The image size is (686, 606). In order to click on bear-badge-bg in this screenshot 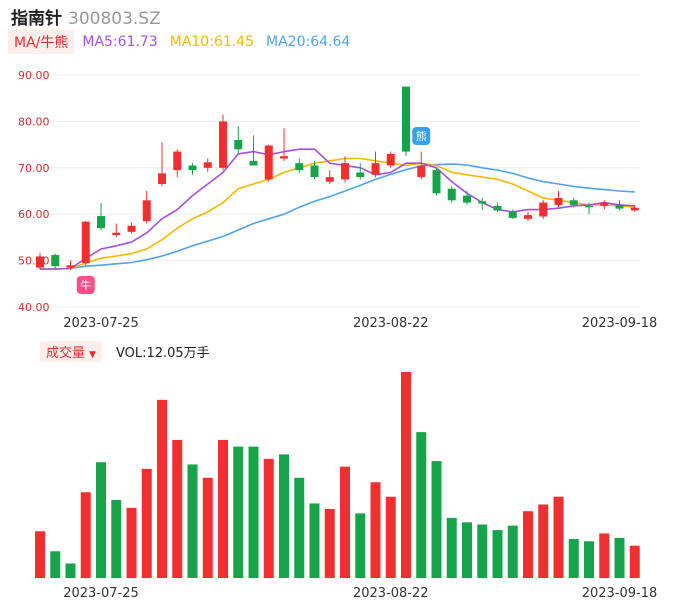, I will do `click(421, 136)`.